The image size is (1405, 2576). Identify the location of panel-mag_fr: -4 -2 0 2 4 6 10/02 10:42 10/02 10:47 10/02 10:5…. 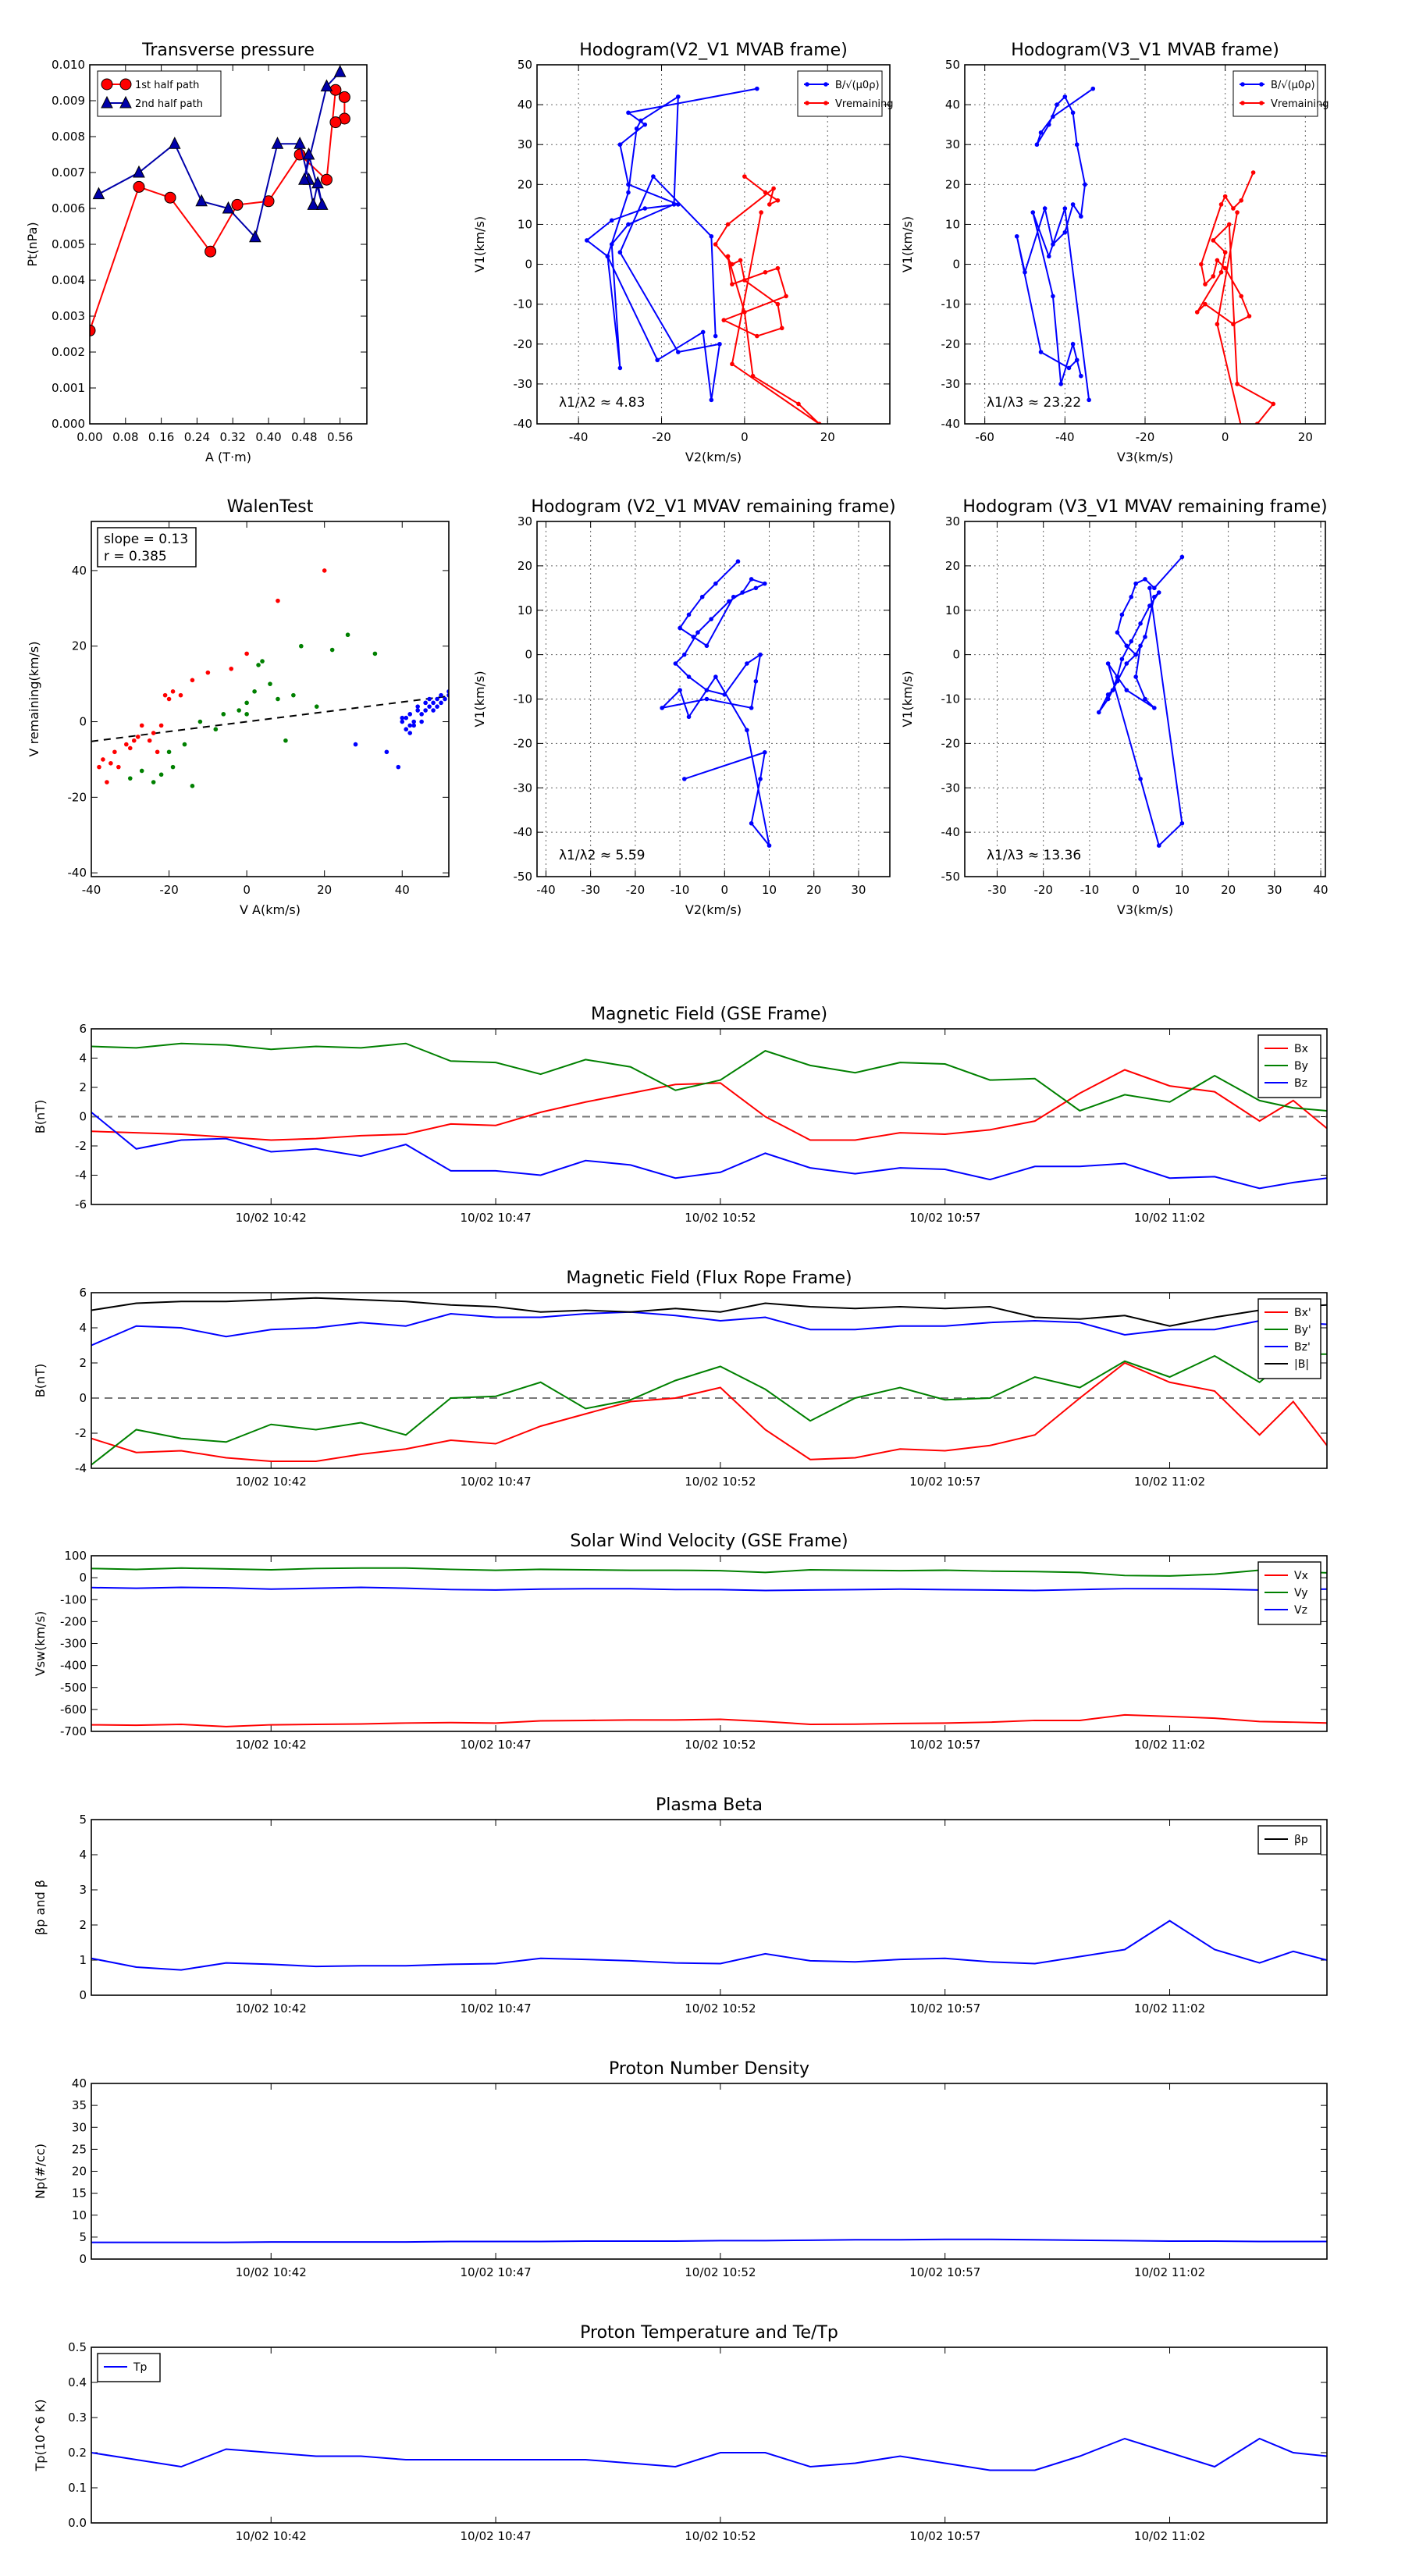
(681, 1378).